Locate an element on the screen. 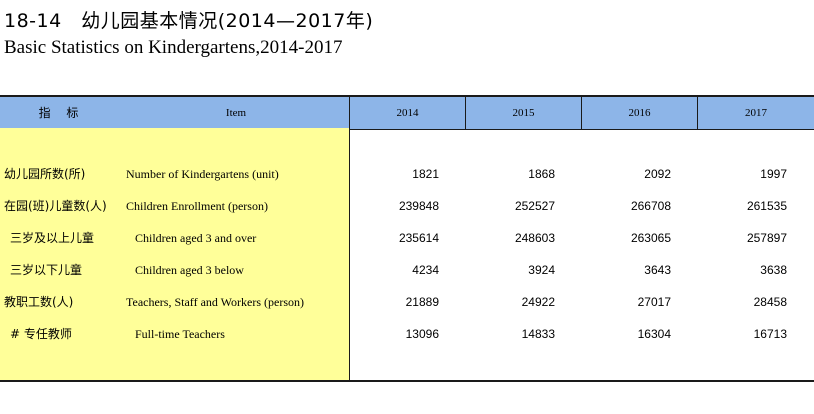 This screenshot has height=414, width=814. header-year-2017: 2017 is located at coordinates (756, 113).